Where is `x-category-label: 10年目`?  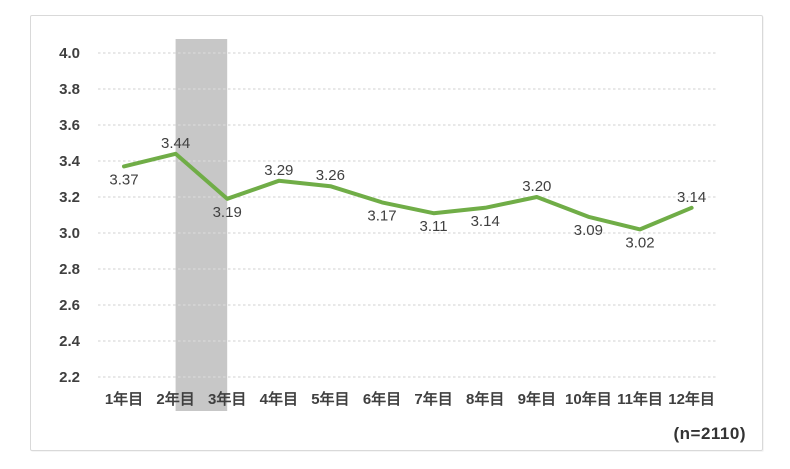
x-category-label: 10年目 is located at coordinates (588, 399).